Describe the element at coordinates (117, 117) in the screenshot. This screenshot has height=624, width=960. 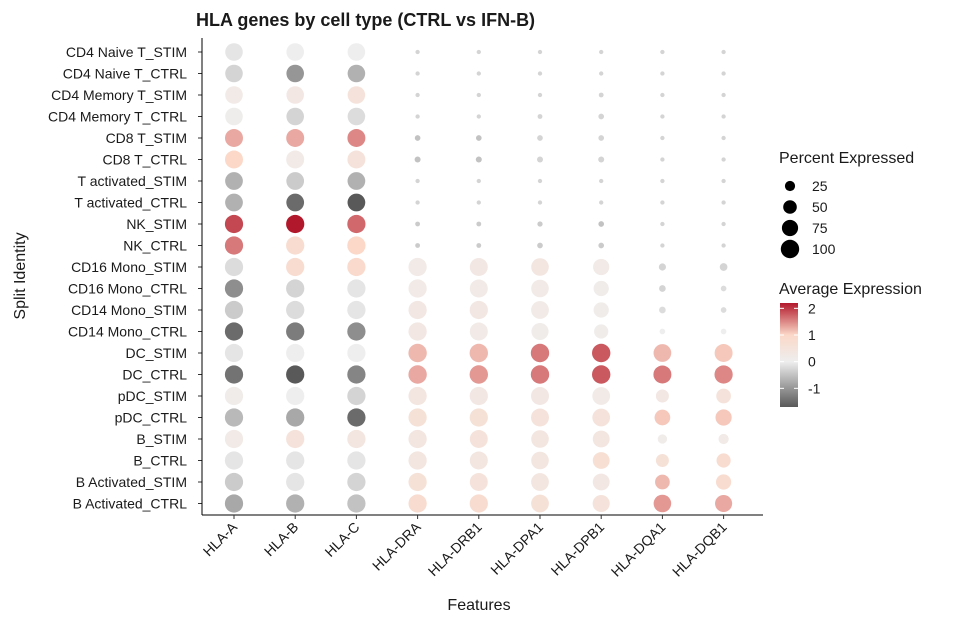
I see `y-tick-label: CD4 Memory T_CTRL` at that location.